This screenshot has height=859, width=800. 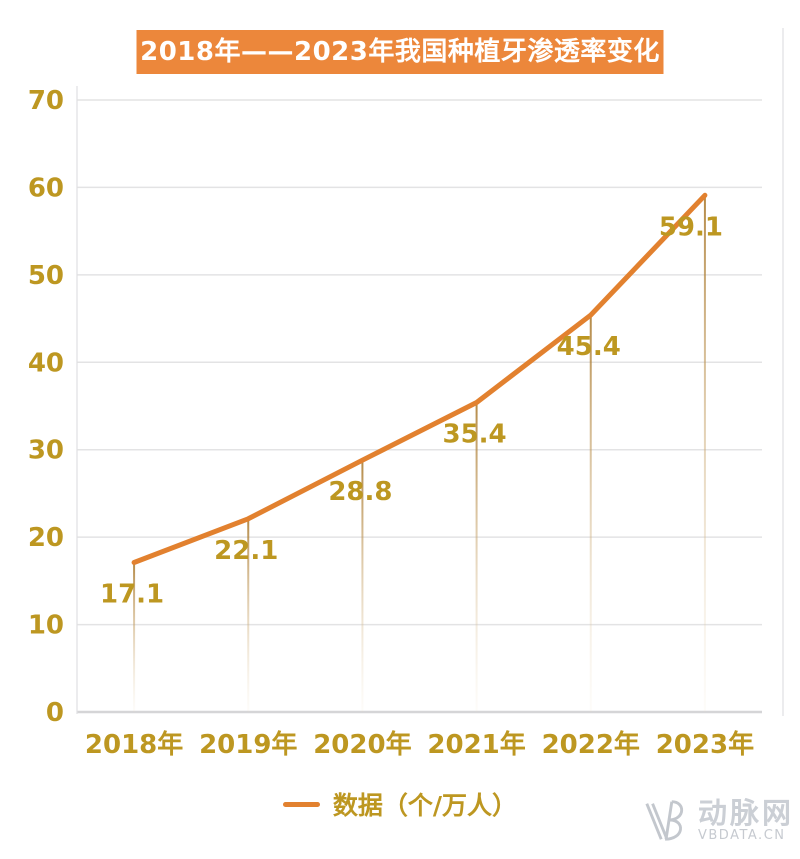 What do you see at coordinates (134, 744) in the screenshot?
I see `x-tick-label: 2018年` at bounding box center [134, 744].